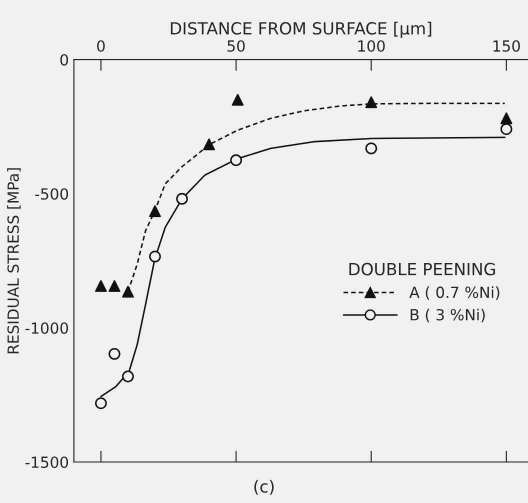  Describe the element at coordinates (101, 46) in the screenshot. I see `x-tick-label: 0` at that location.